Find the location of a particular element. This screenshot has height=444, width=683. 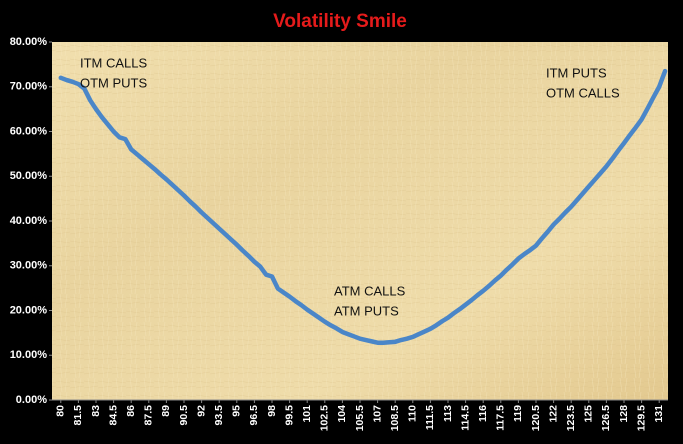

annotation: ATM PUTS is located at coordinates (366, 310).